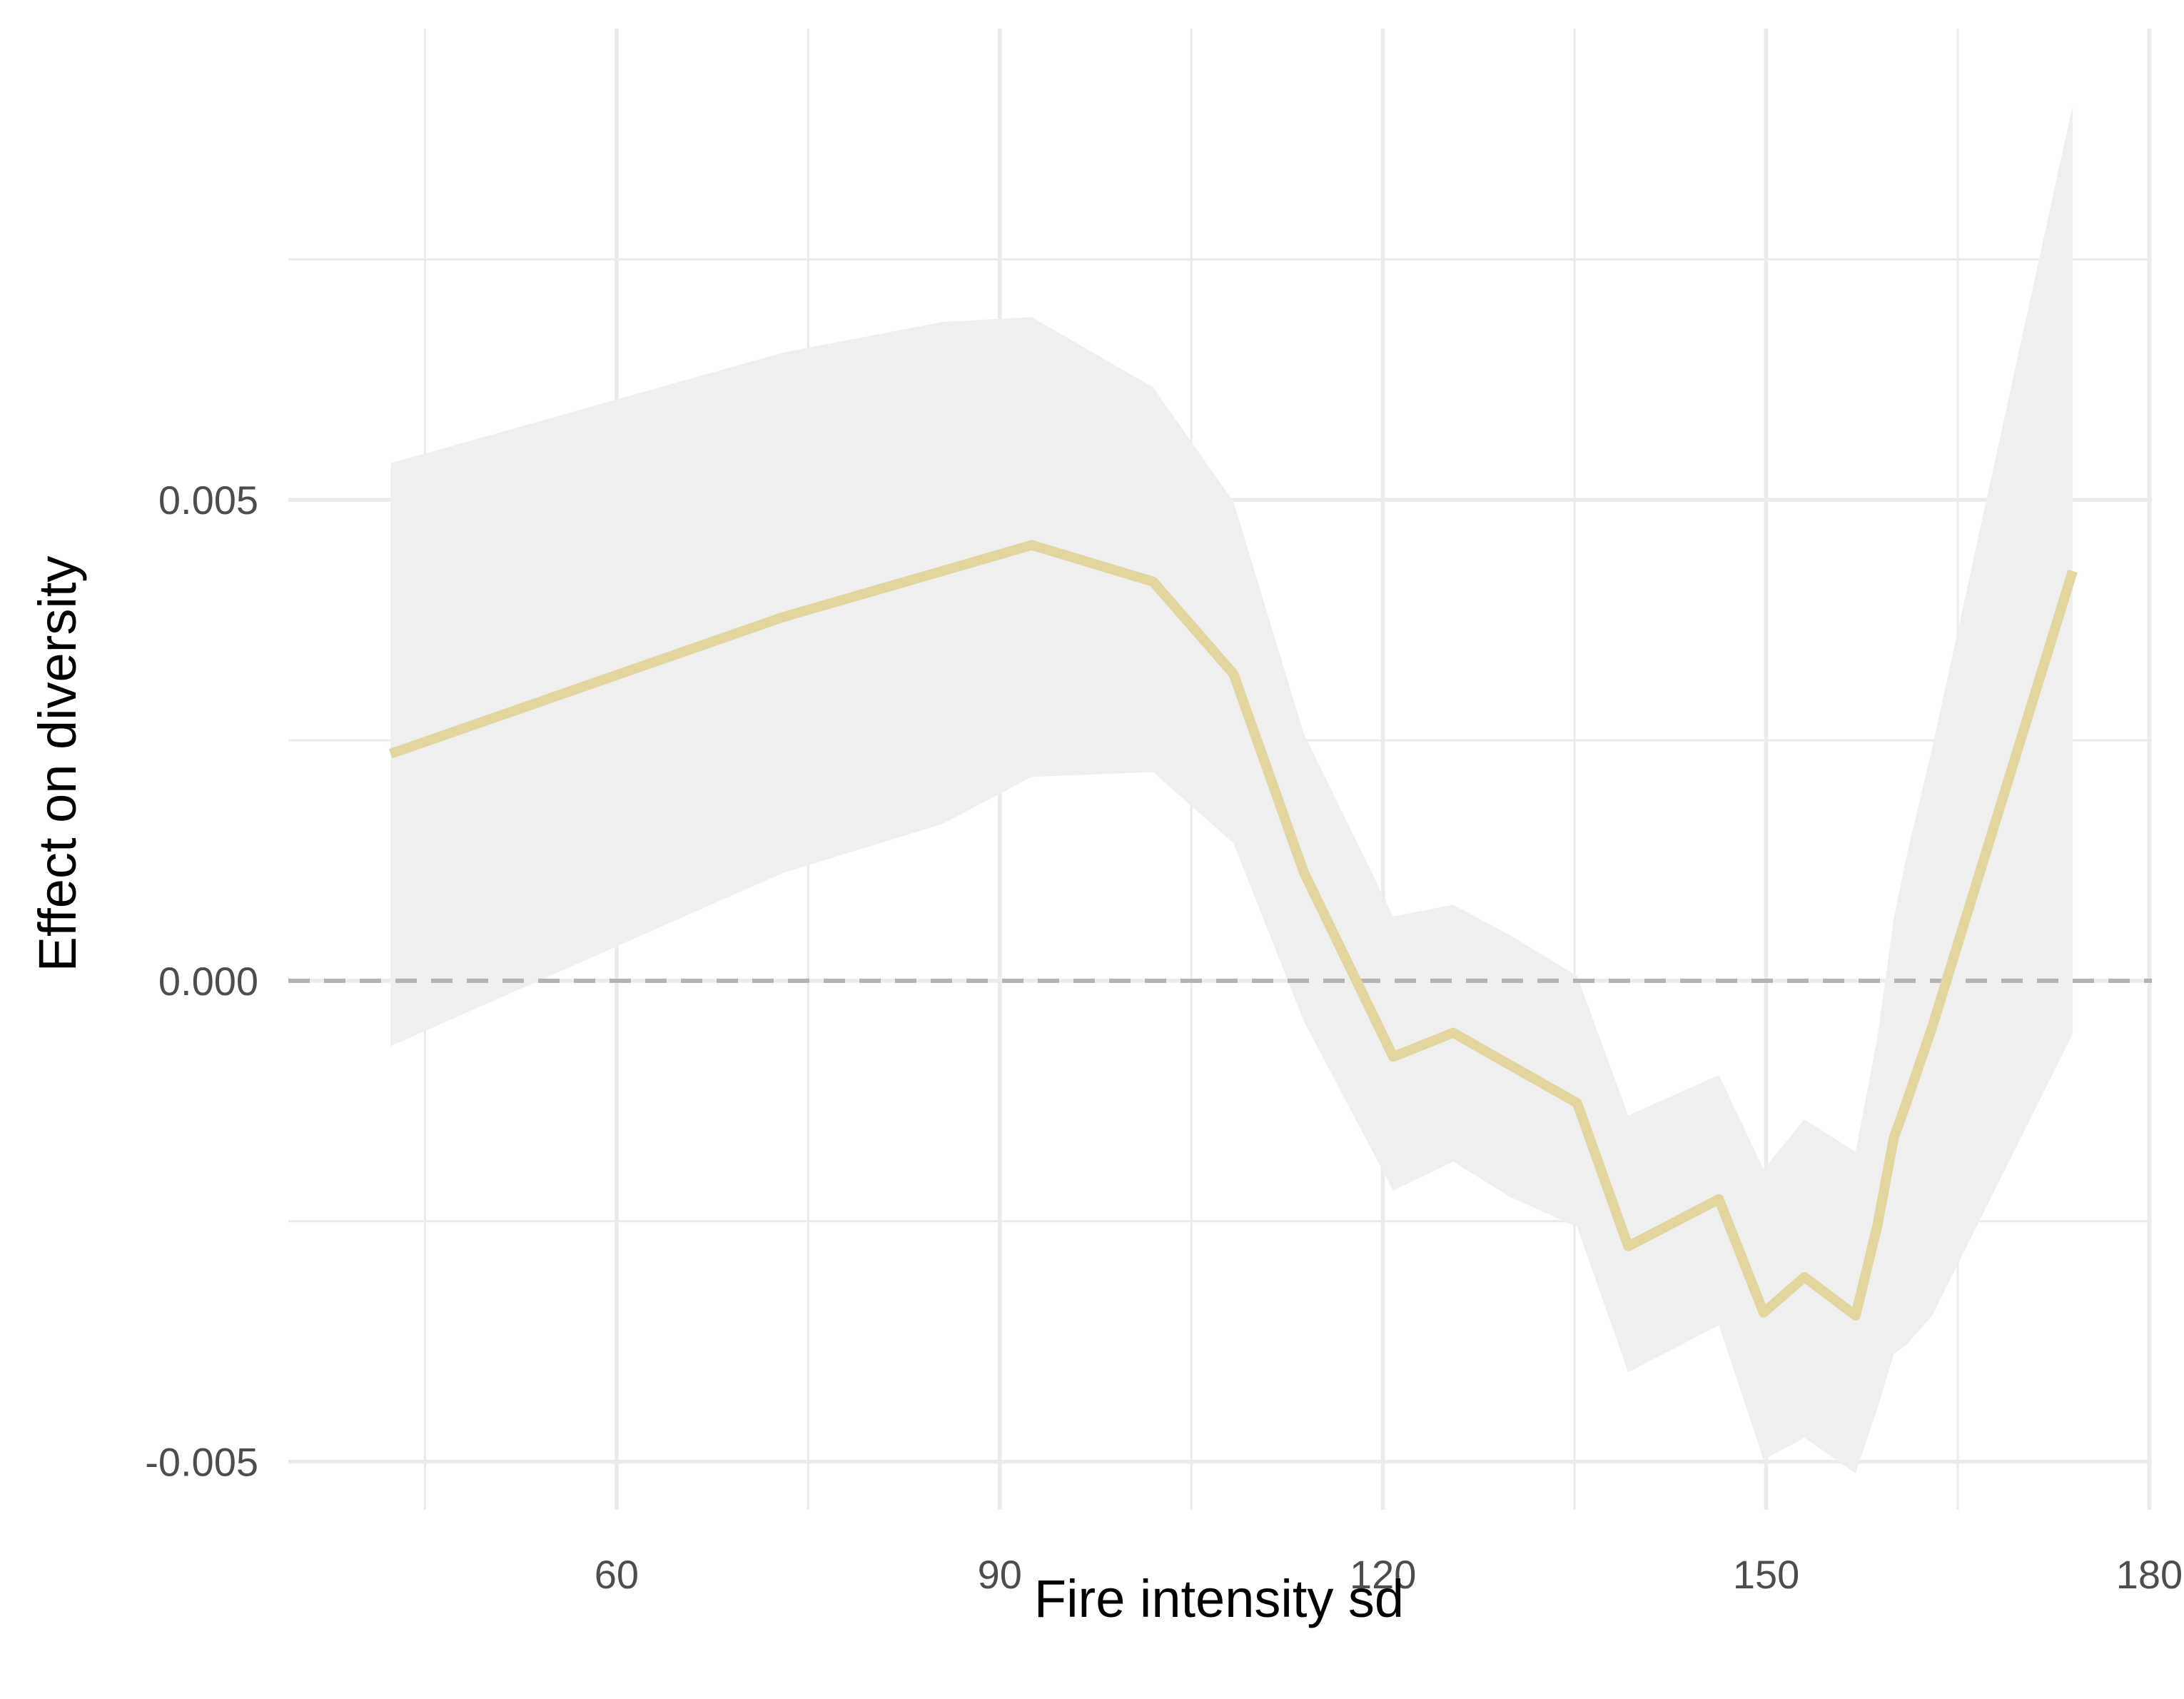 This screenshot has width=2184, height=1699. I want to click on y-tick-label: -0.005, so click(201, 1462).